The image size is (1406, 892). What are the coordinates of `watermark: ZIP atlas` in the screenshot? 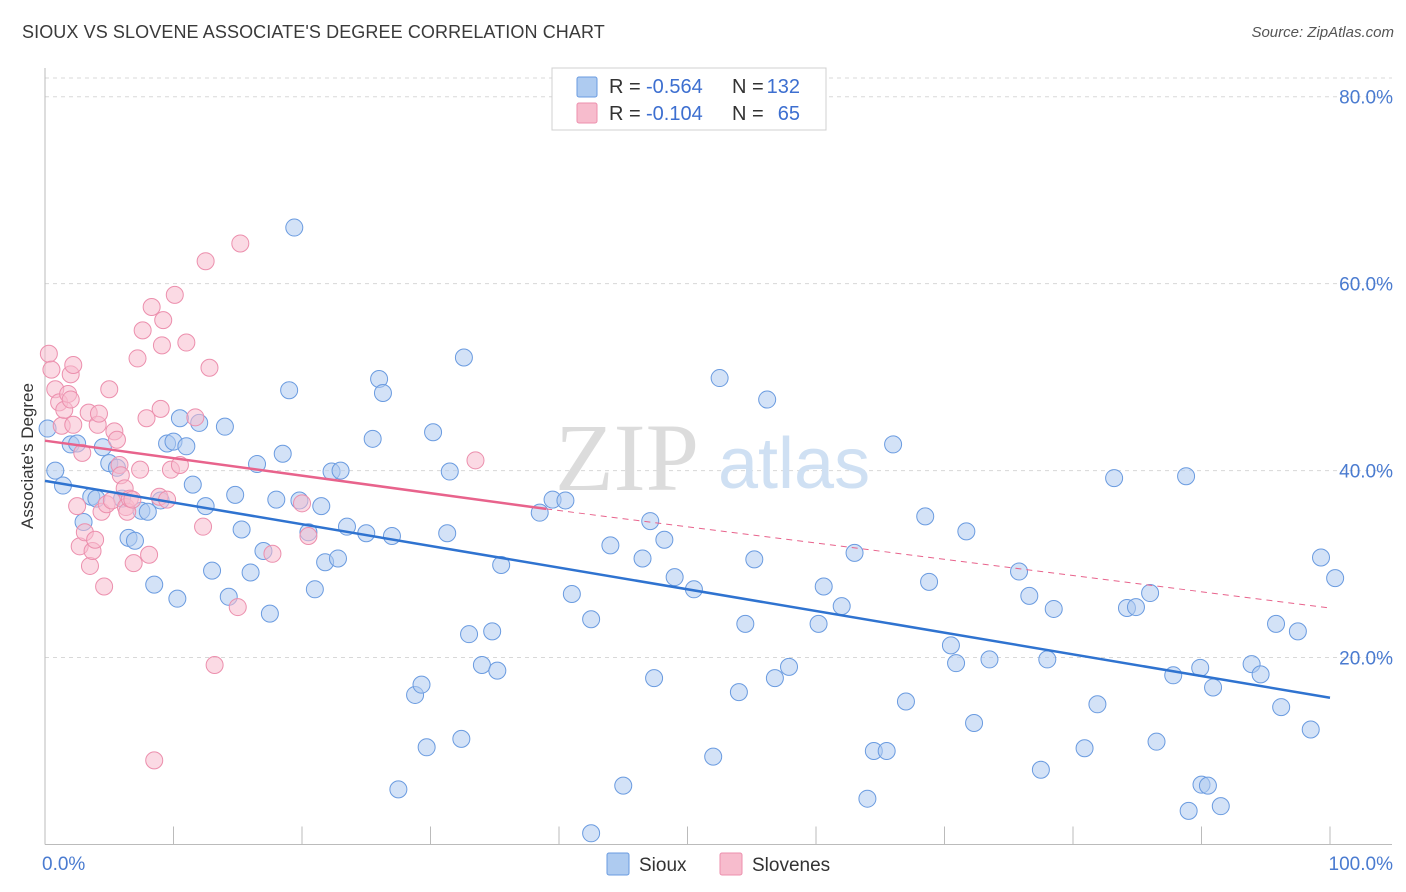 It's located at (712, 457).